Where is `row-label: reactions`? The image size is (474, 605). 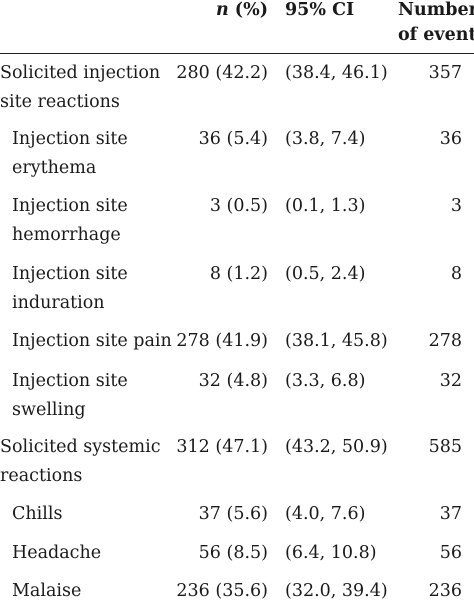 row-label: reactions is located at coordinates (41, 476).